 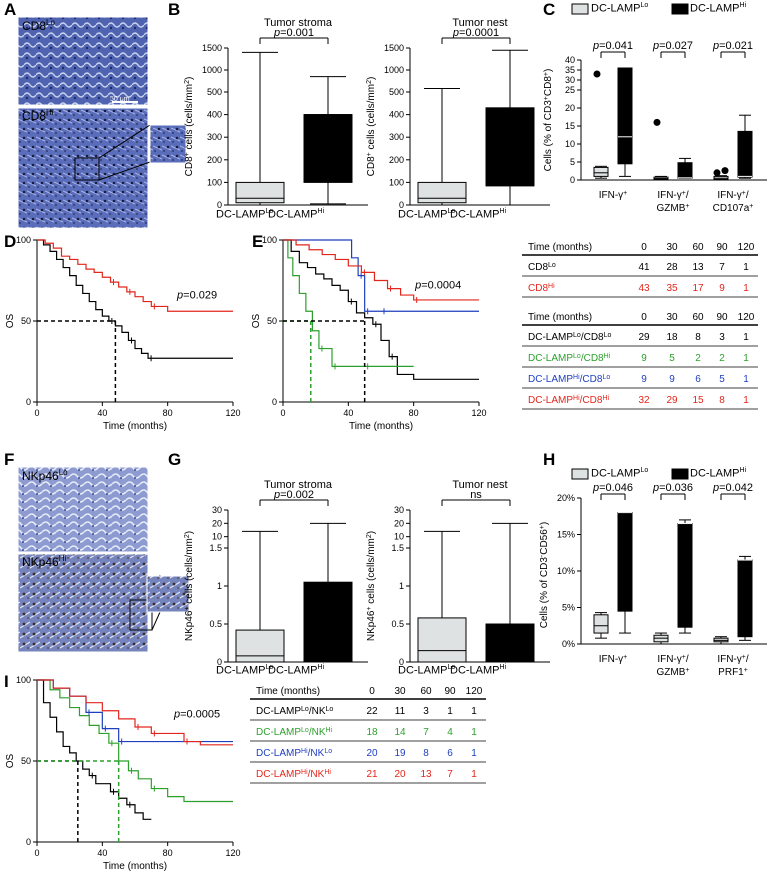 What do you see at coordinates (676, 46) in the screenshot?
I see `c-pvalue-part: =0.027` at bounding box center [676, 46].